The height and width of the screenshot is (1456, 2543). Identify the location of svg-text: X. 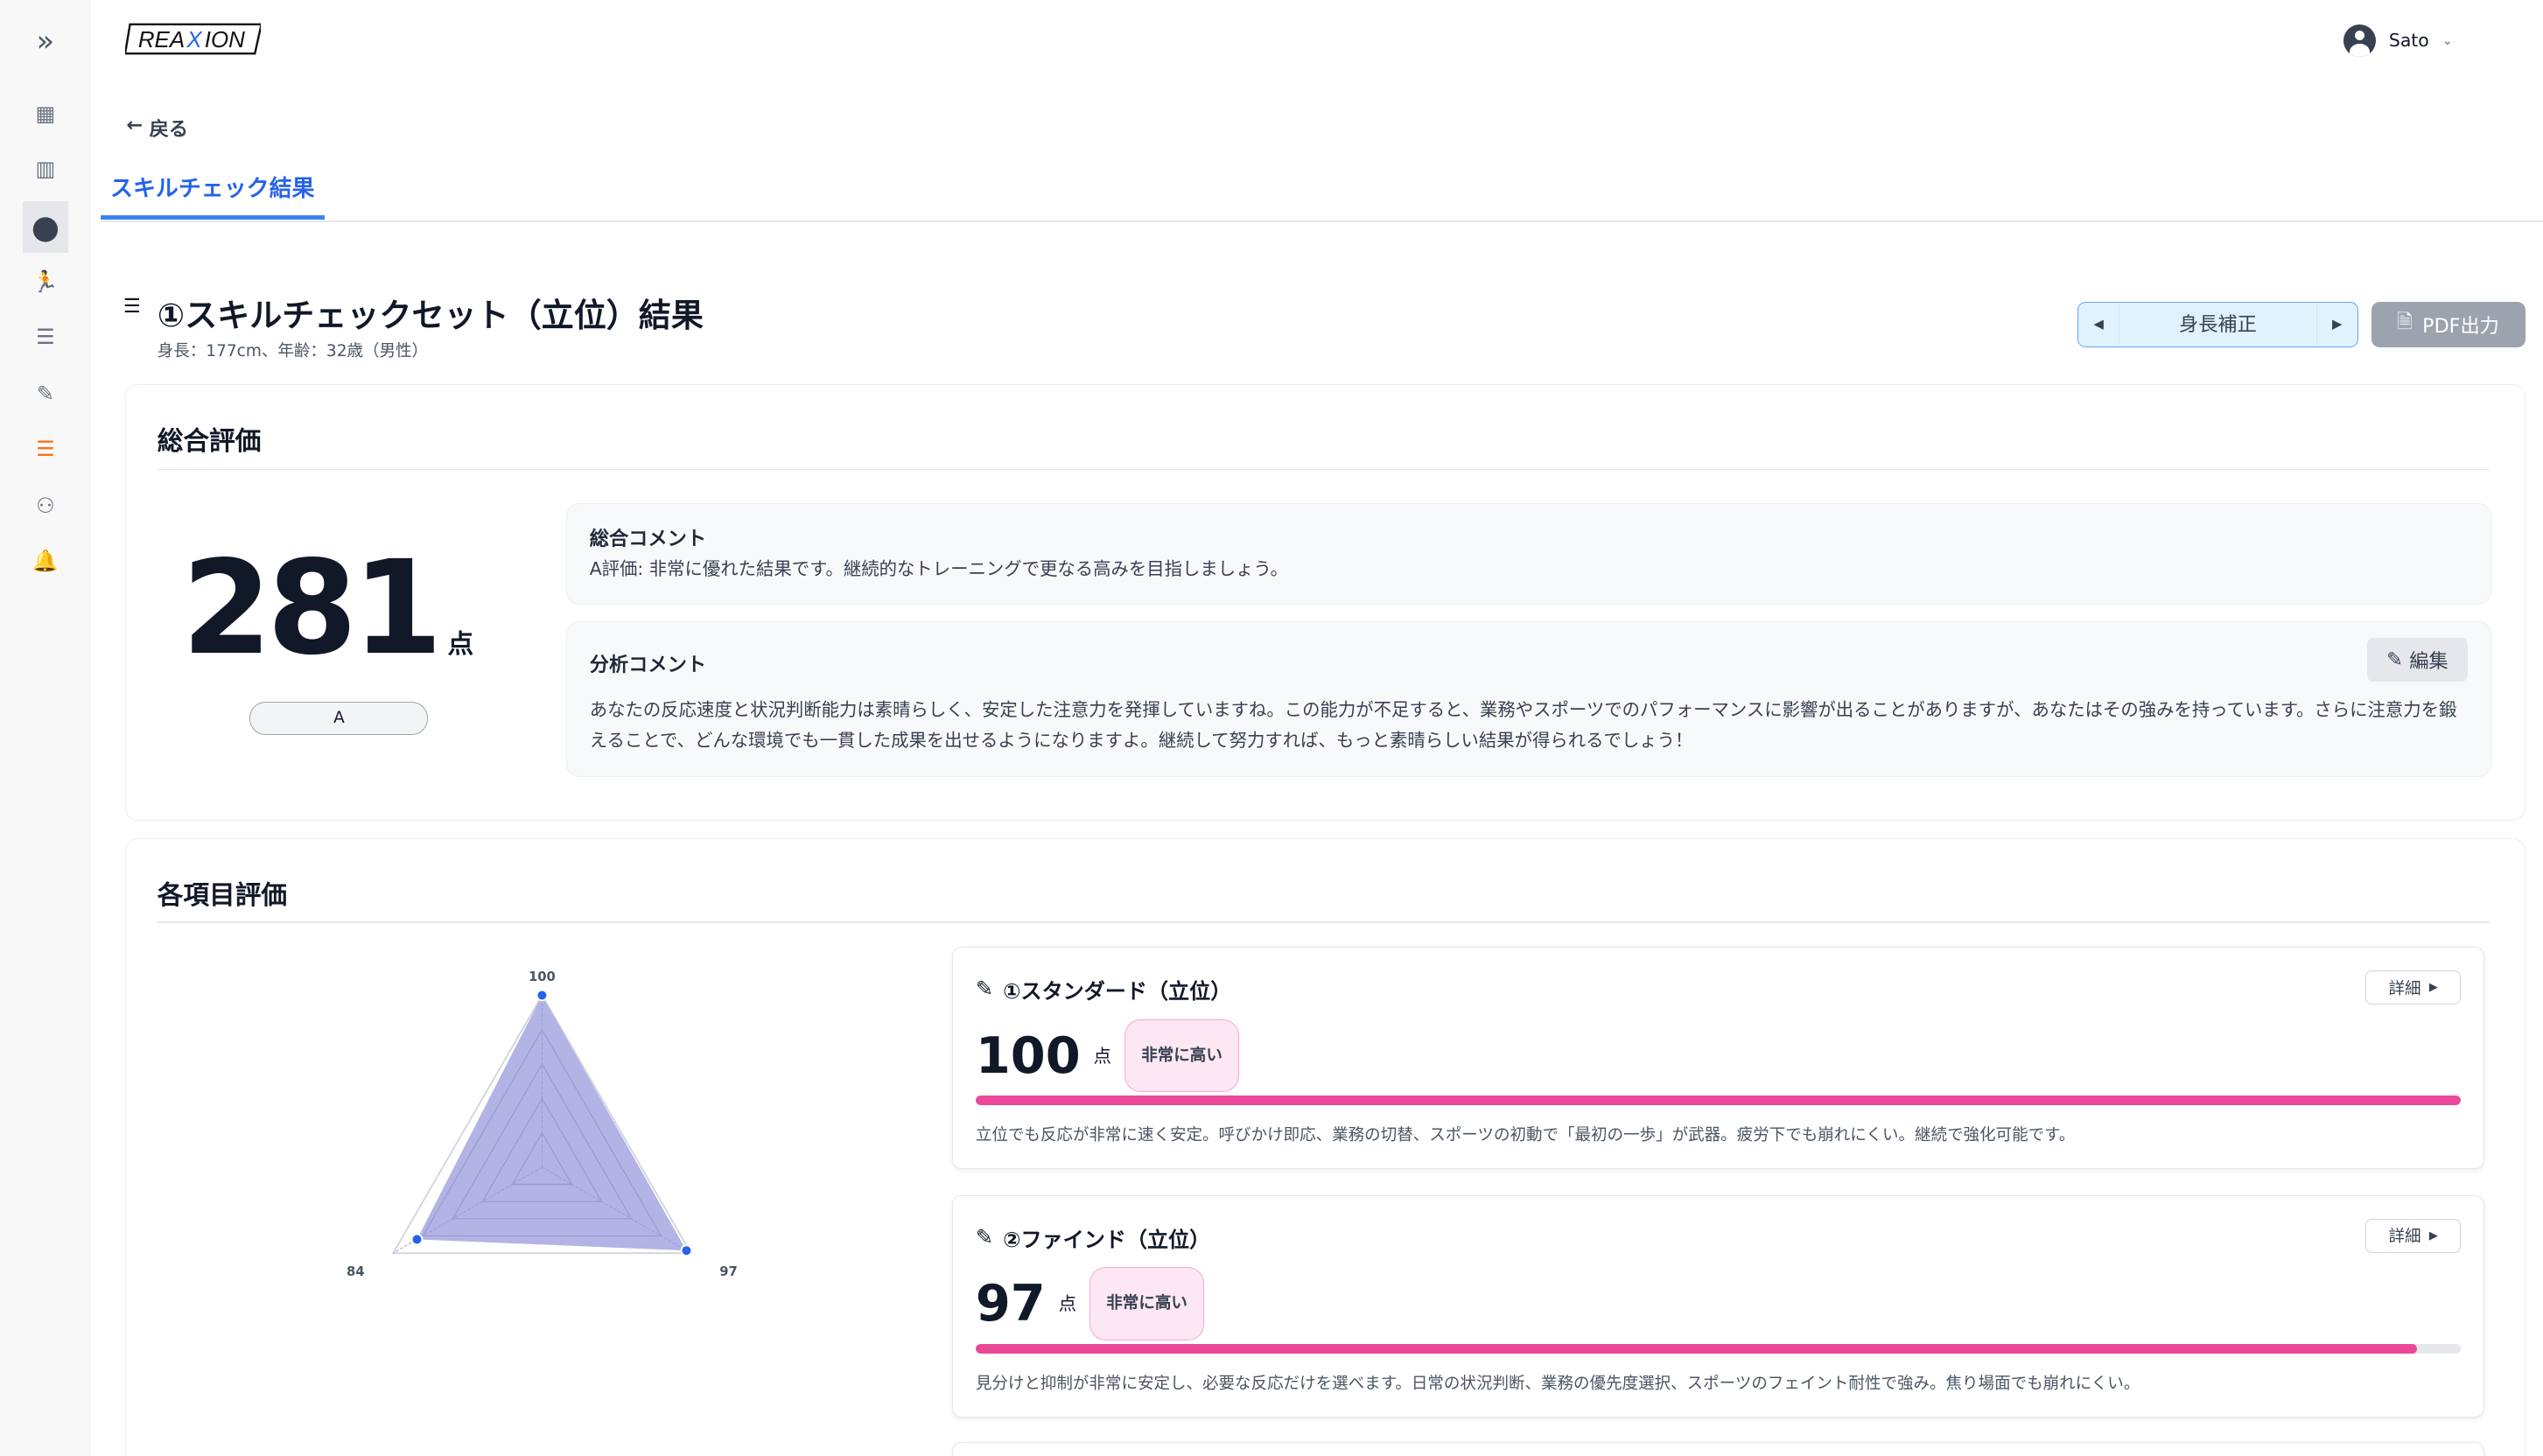
(194, 40).